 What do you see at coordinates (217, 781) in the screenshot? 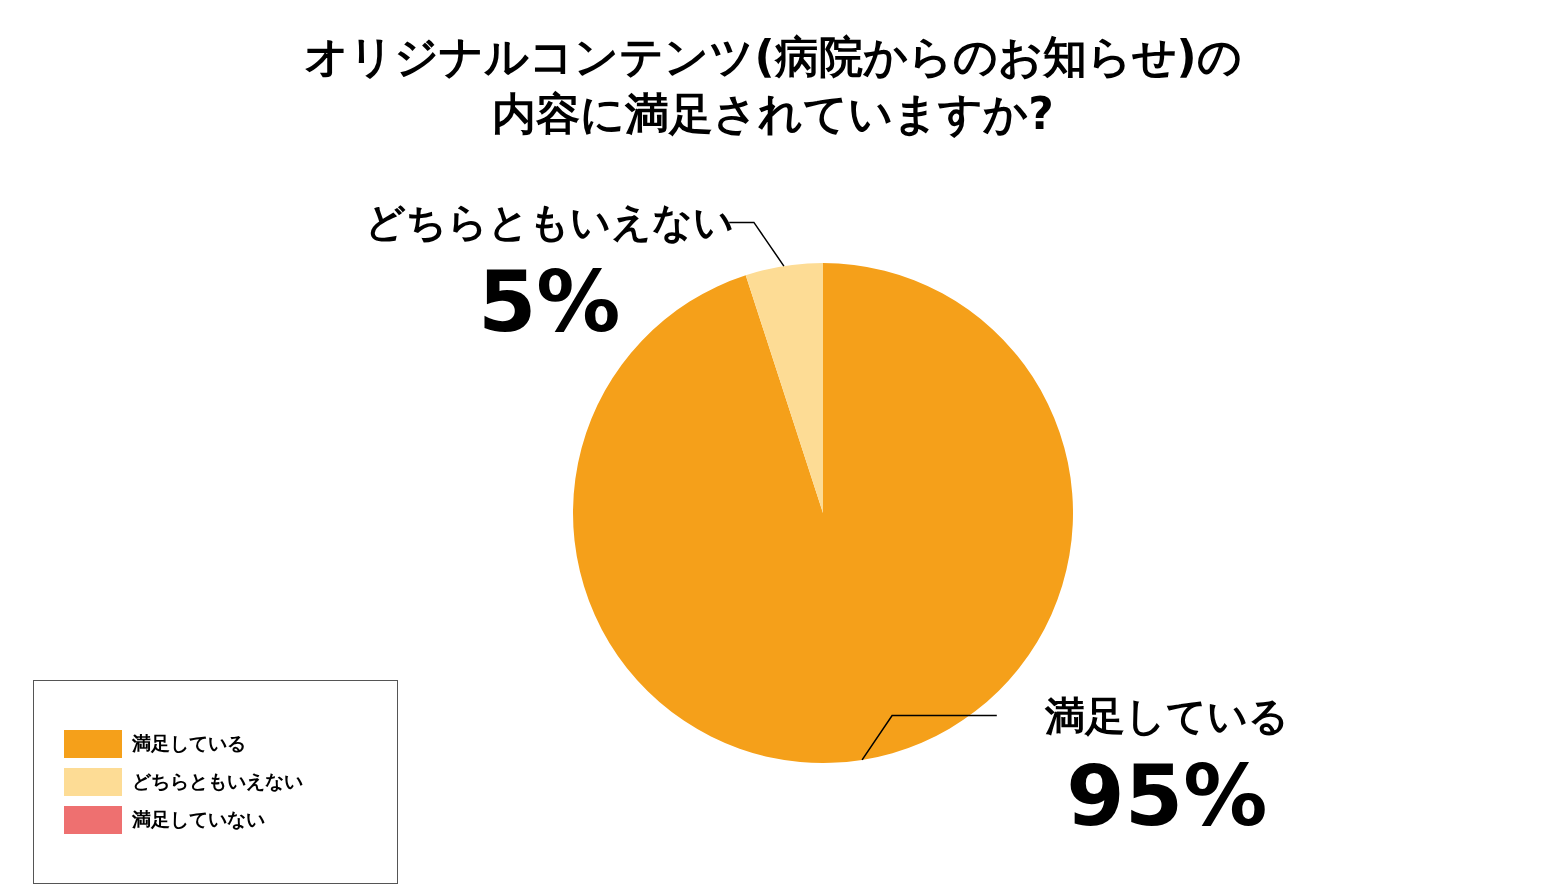
I see `legend-label: どちらともいえない` at bounding box center [217, 781].